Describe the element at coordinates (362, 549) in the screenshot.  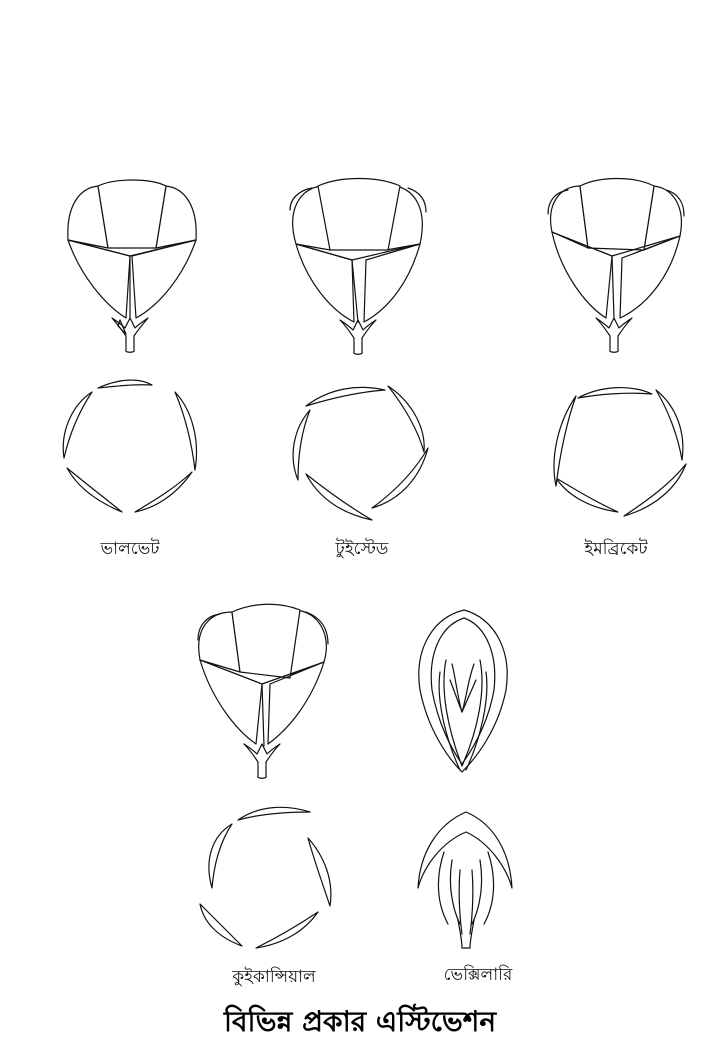
I see `twisted-label: টুইস্টেড` at that location.